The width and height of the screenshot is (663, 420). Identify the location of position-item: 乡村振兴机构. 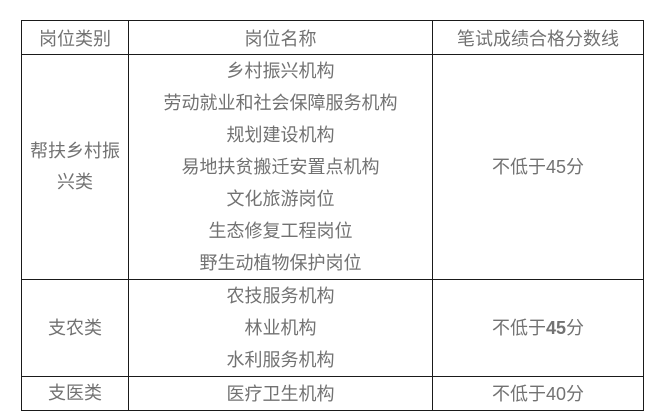
(280, 71).